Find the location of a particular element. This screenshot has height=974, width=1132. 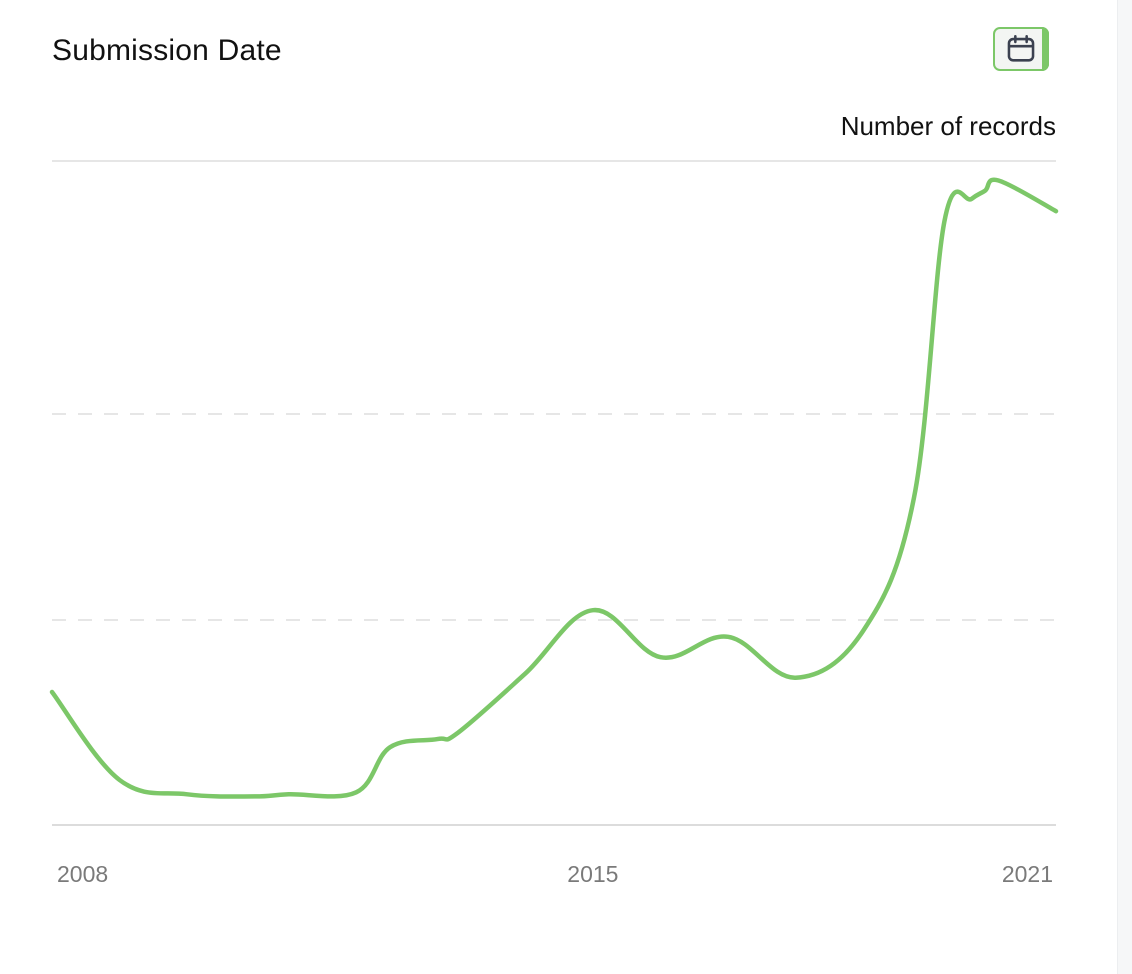

x-tick-label-2021: 2021 is located at coordinates (1027, 874).